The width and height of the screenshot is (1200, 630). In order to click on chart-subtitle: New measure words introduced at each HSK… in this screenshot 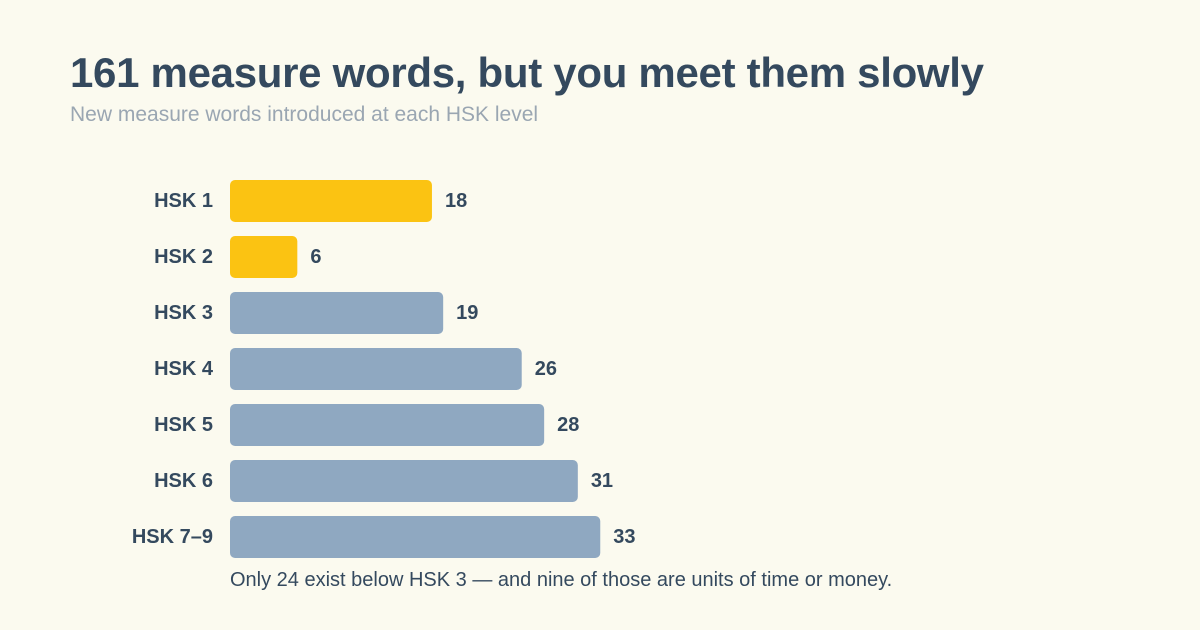, I will do `click(304, 114)`.